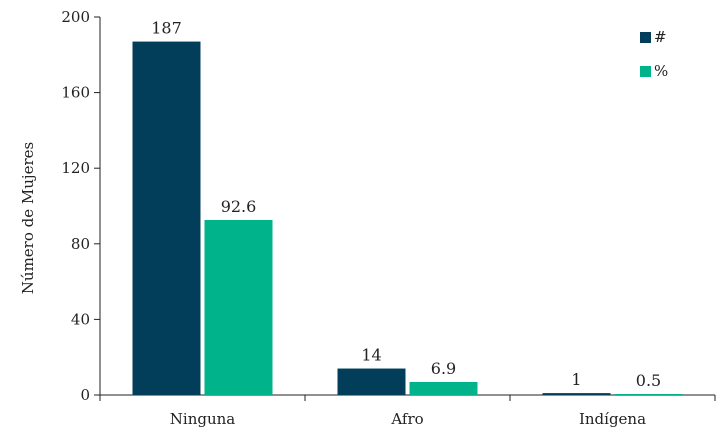 The height and width of the screenshot is (433, 718). What do you see at coordinates (28, 218) in the screenshot?
I see `y-axis-title: Número de Mujeres` at bounding box center [28, 218].